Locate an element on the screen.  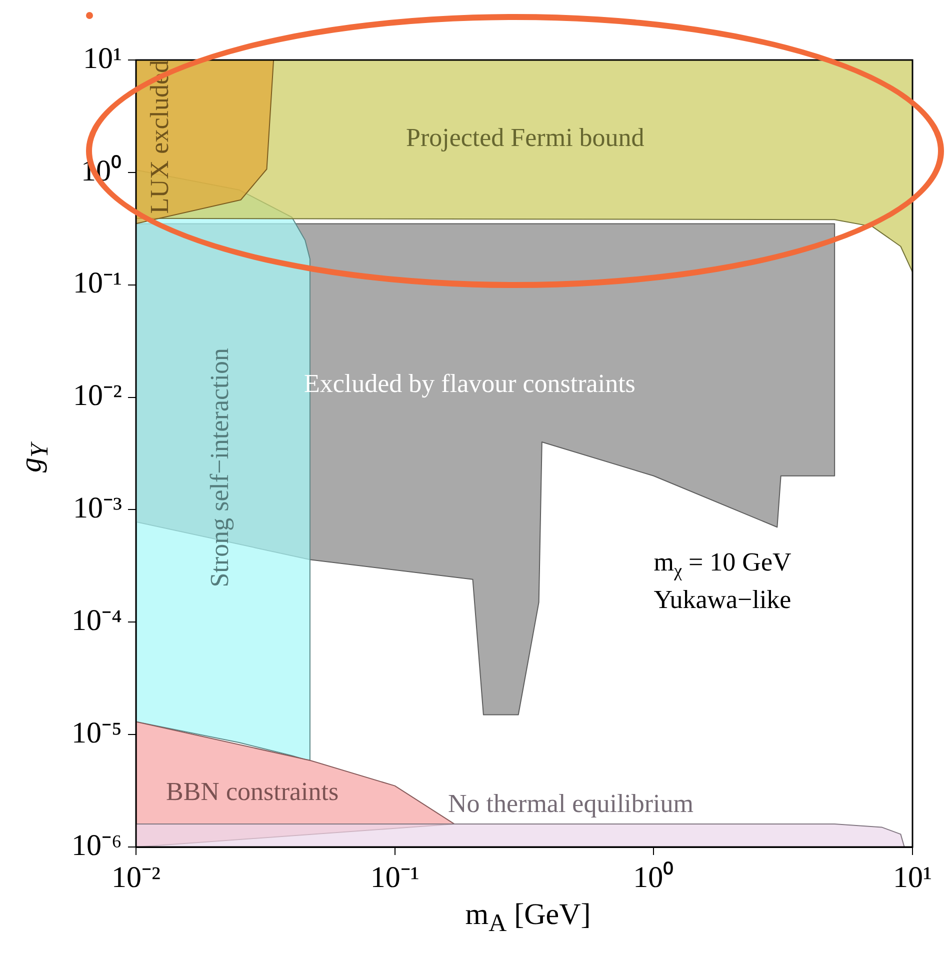
x-tick-label: 10⁻¹ is located at coordinates (395, 877).